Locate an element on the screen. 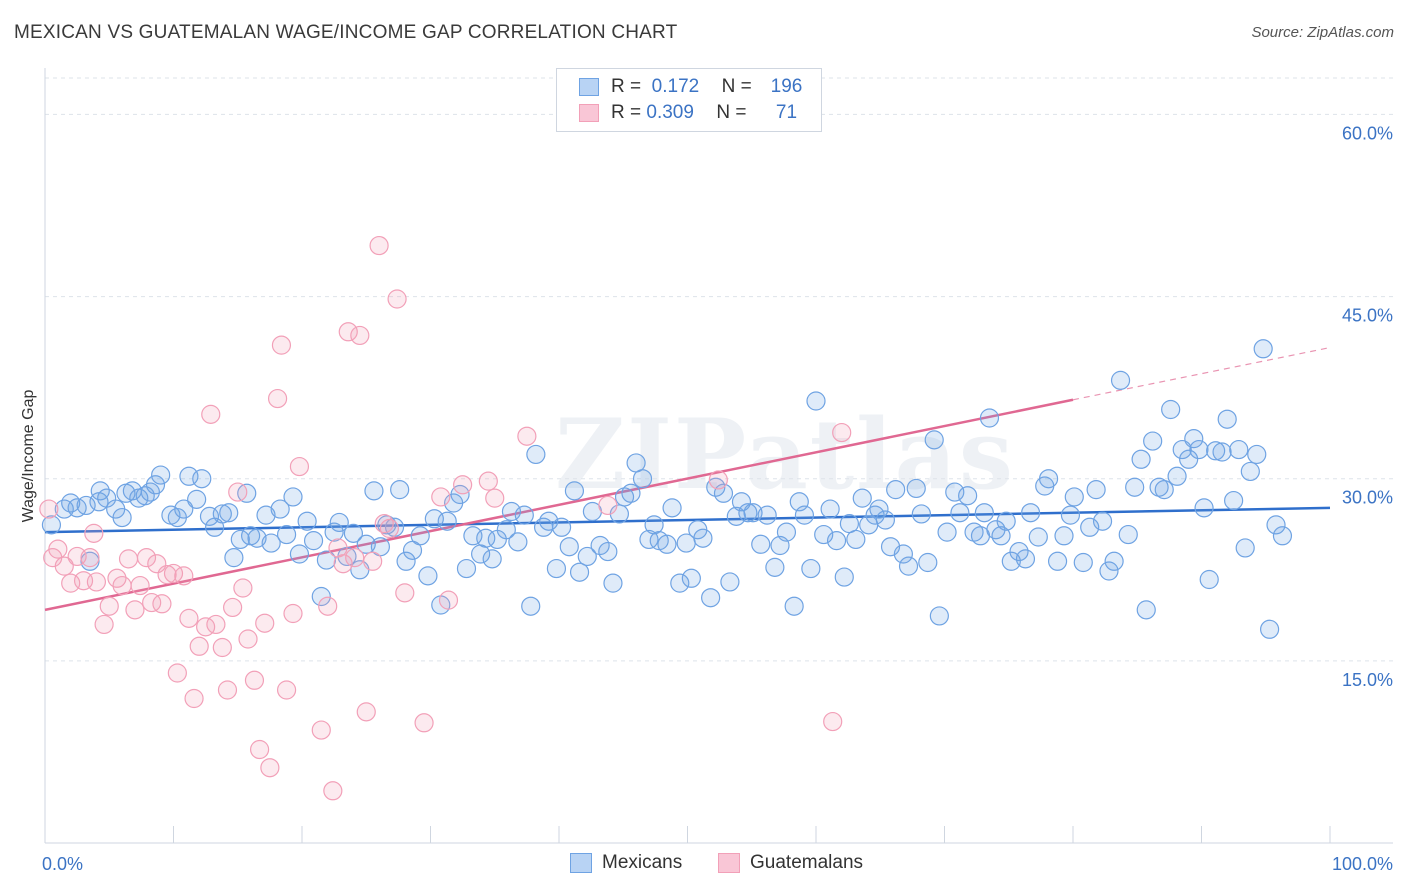 The height and width of the screenshot is (892, 1406). y-tick-label: 45.0% is located at coordinates (1367, 316).